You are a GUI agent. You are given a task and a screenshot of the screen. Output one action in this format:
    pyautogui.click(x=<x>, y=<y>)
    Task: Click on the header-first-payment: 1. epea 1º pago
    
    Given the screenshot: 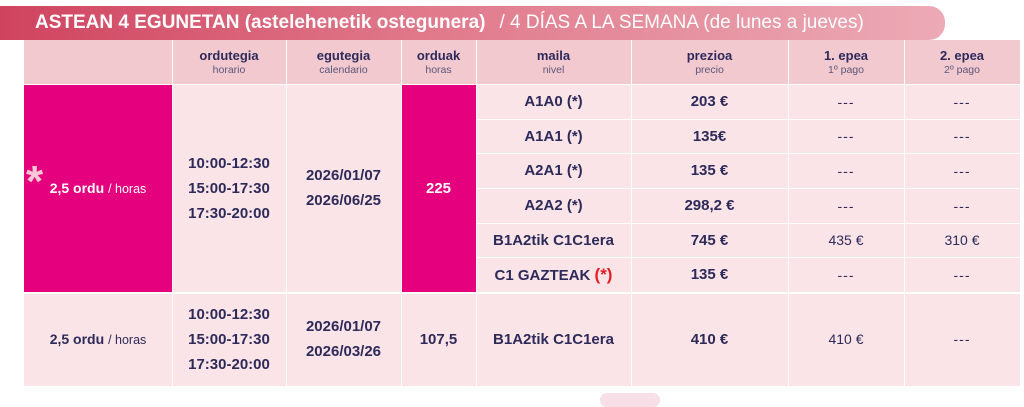 What is the action you would take?
    pyautogui.click(x=846, y=62)
    